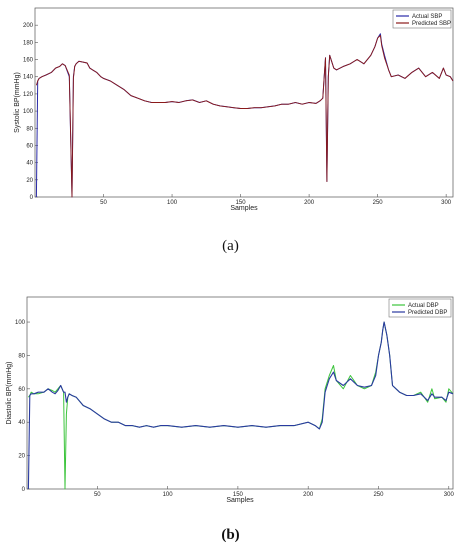 This screenshot has width=461, height=550. What do you see at coordinates (28, 78) in the screenshot?
I see `y-tick-label: 140` at bounding box center [28, 78].